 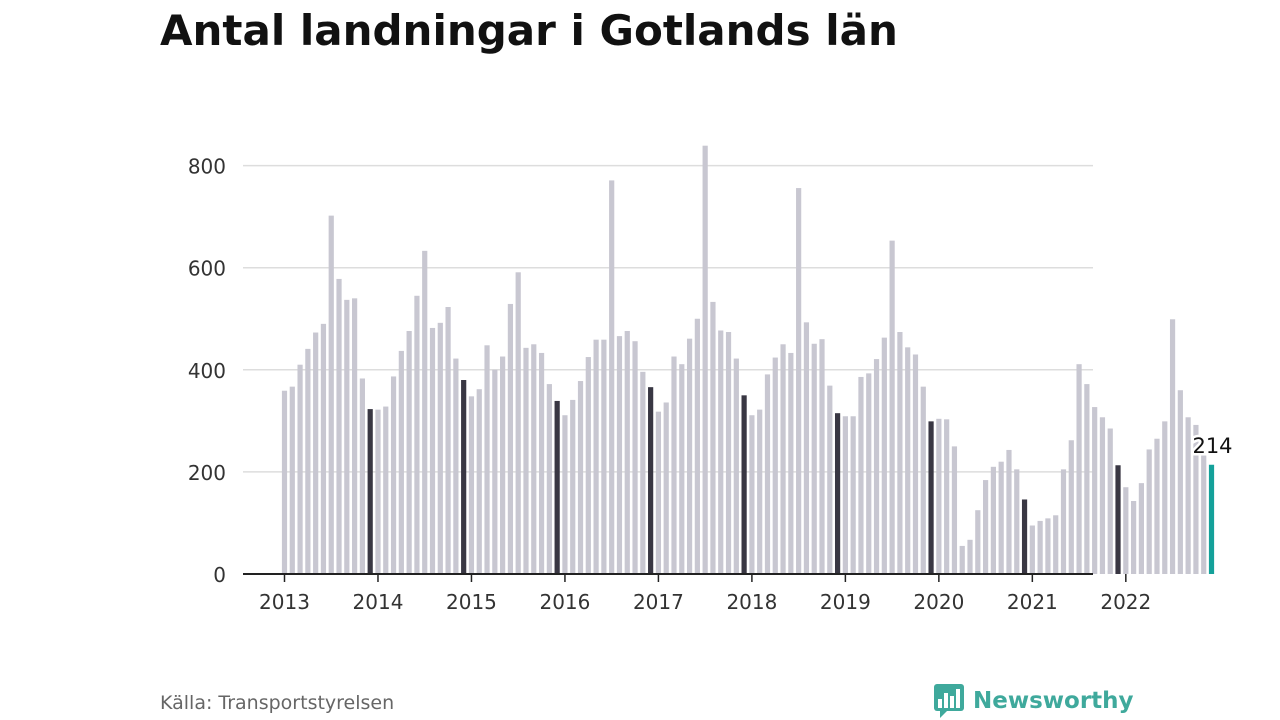 I want to click on brand-name: Newsworthy, so click(x=1053, y=701).